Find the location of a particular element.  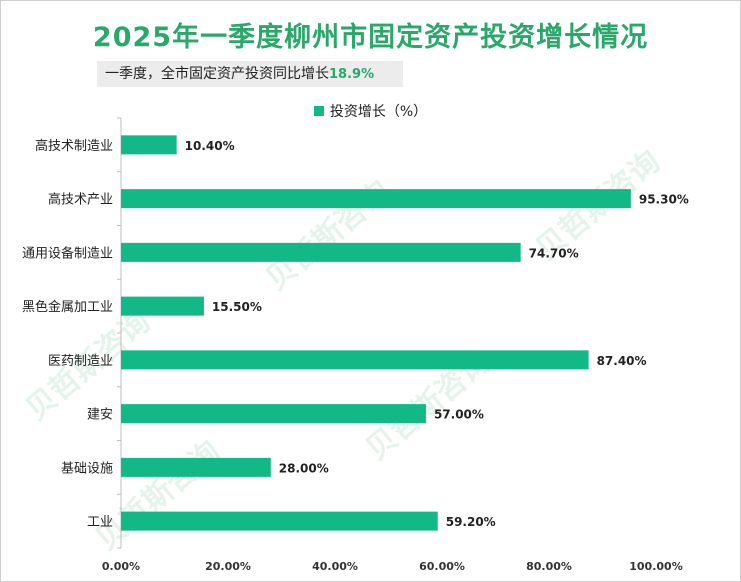

category-label: 建安 is located at coordinates (100, 415).